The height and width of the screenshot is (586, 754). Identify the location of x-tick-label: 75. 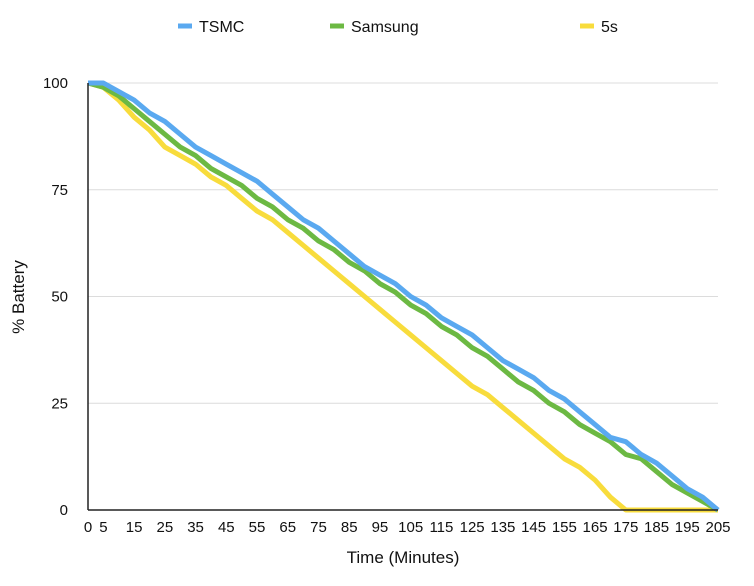
(318, 527).